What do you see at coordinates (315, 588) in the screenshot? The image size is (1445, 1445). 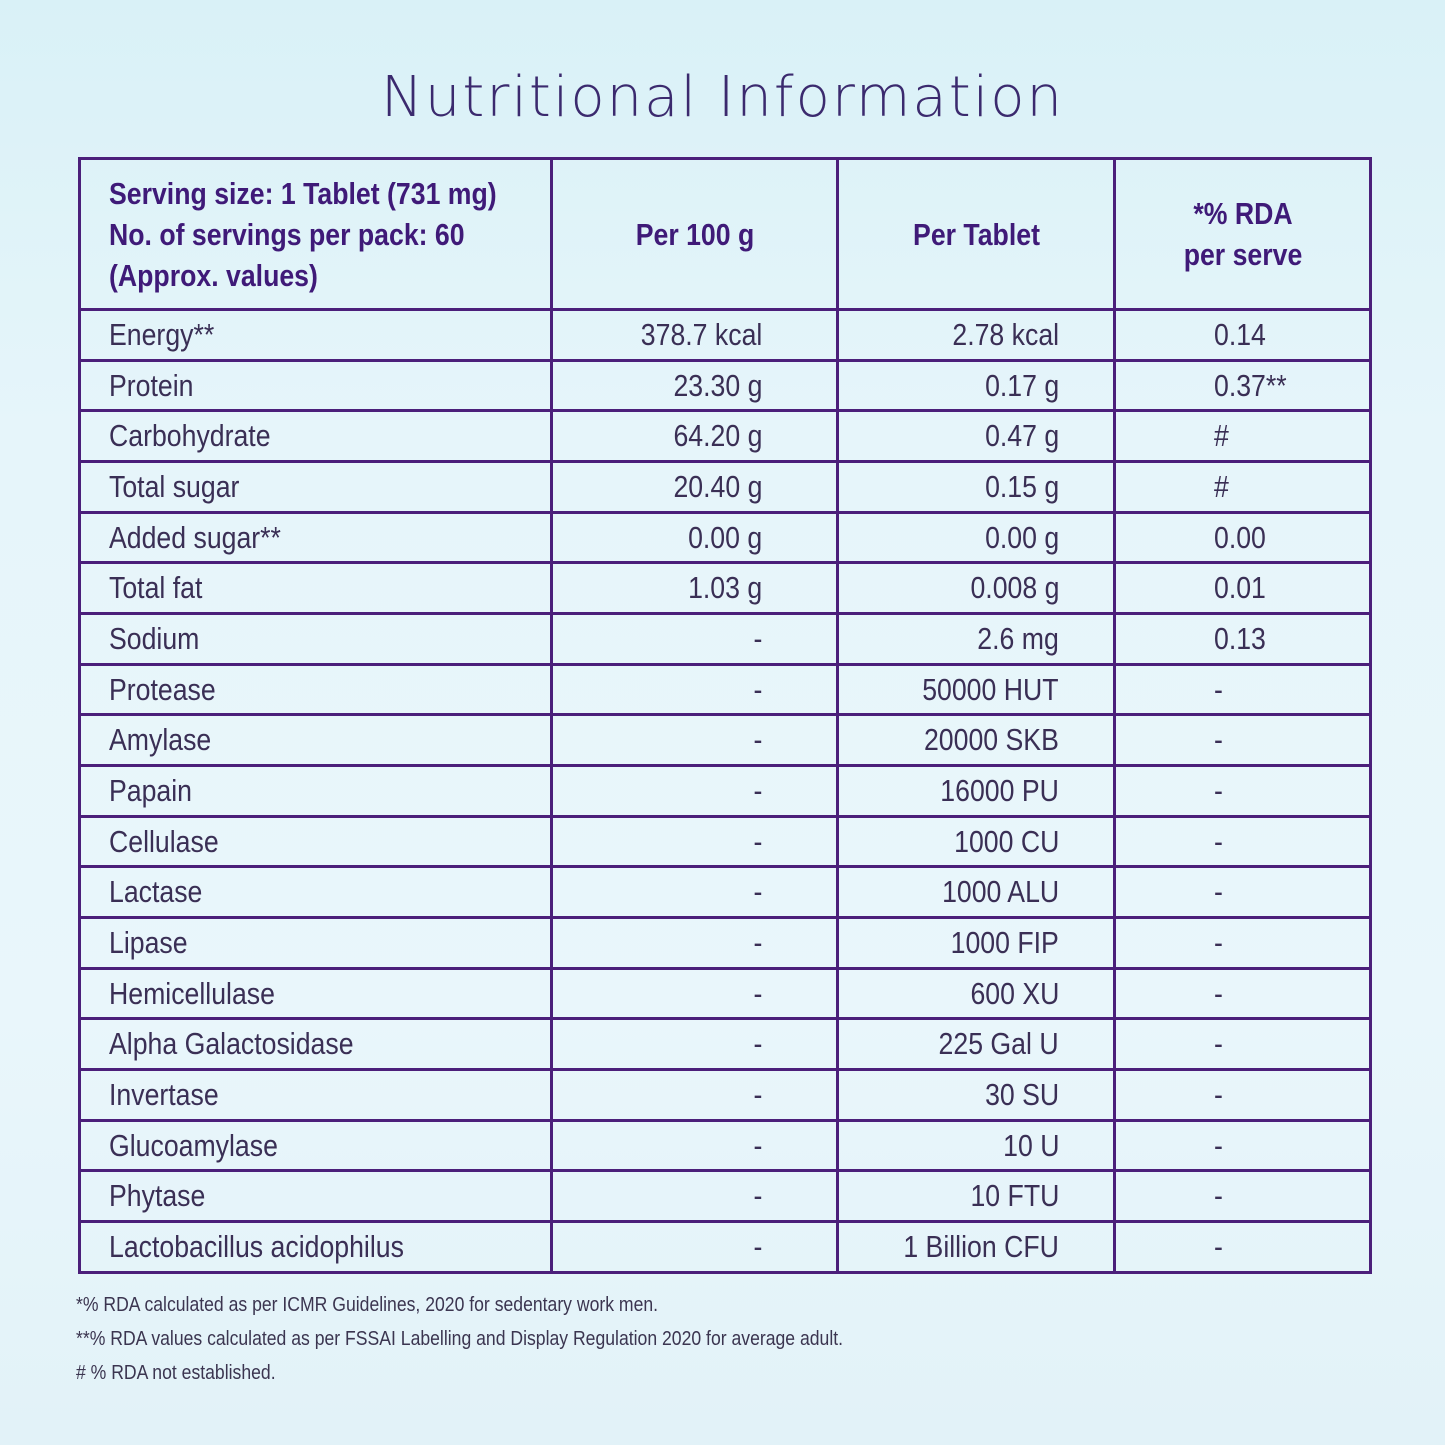 I see `nutrient-name: Total fat` at bounding box center [315, 588].